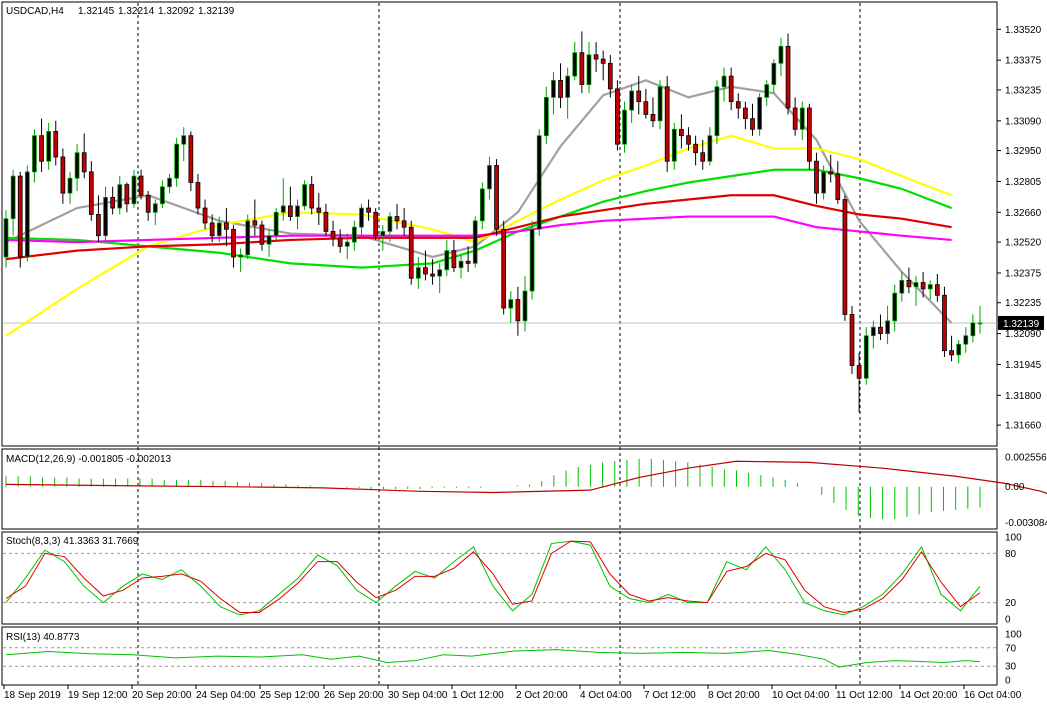 The width and height of the screenshot is (1047, 707). What do you see at coordinates (1023, 61) in the screenshot?
I see `y-tick-label: 1.33375` at bounding box center [1023, 61].